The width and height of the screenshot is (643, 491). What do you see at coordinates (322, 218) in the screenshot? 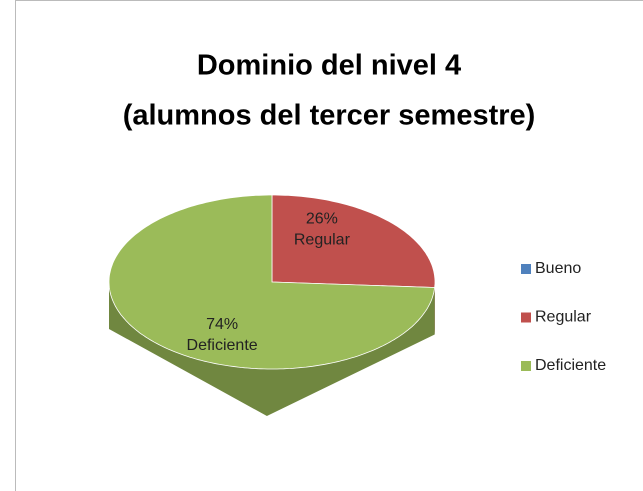
I see `data-label: 26%` at bounding box center [322, 218].